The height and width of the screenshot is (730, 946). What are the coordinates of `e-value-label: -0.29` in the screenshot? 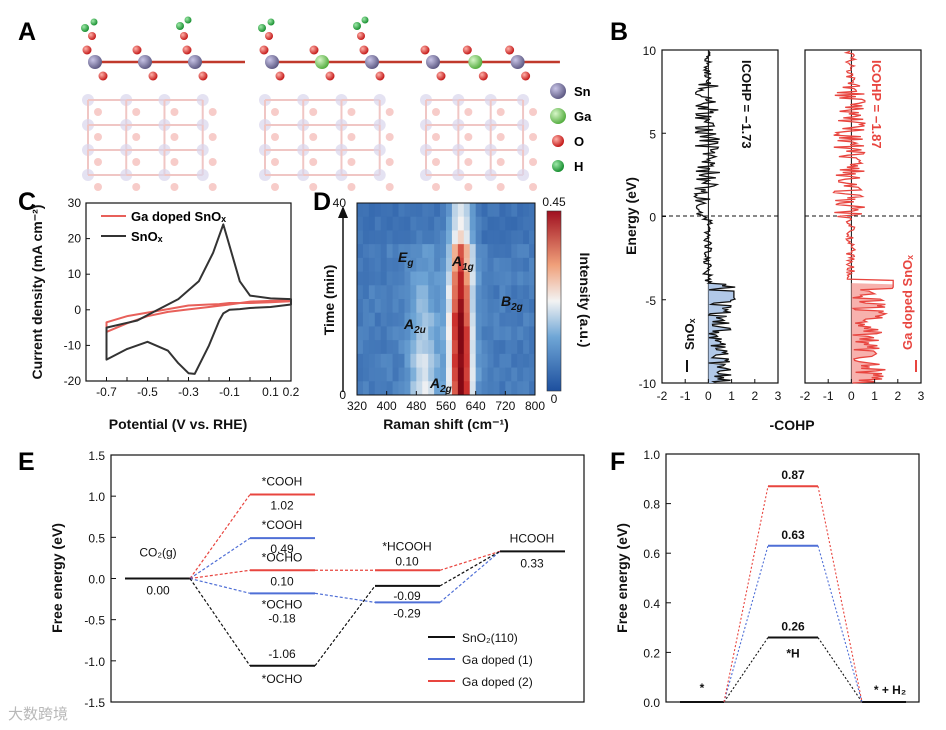 It's located at (407, 613).